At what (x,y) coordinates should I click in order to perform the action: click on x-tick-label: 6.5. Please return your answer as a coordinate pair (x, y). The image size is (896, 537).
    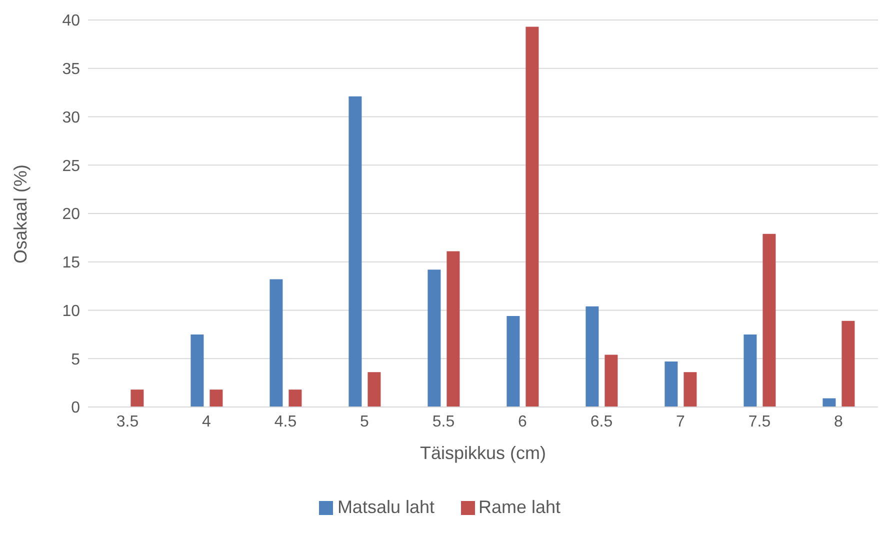
    Looking at the image, I should click on (601, 421).